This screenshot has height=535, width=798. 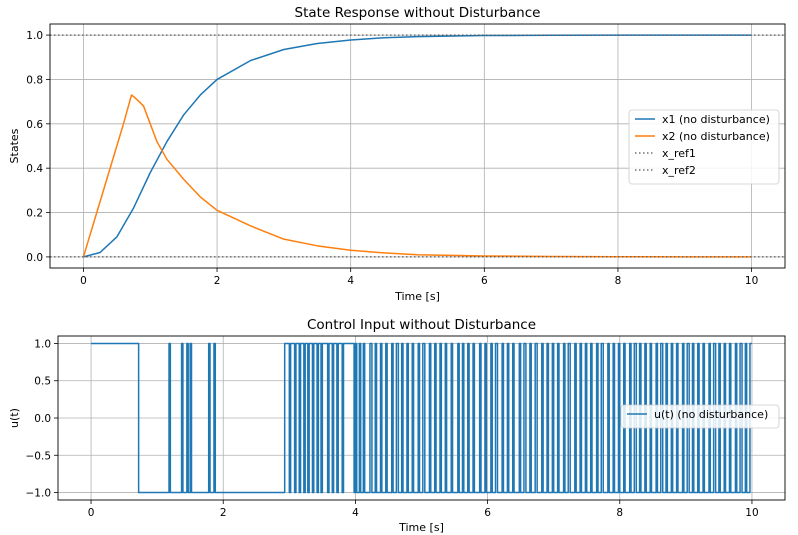 What do you see at coordinates (418, 13) in the screenshot?
I see `state-response-title: State Response without Disturbance` at bounding box center [418, 13].